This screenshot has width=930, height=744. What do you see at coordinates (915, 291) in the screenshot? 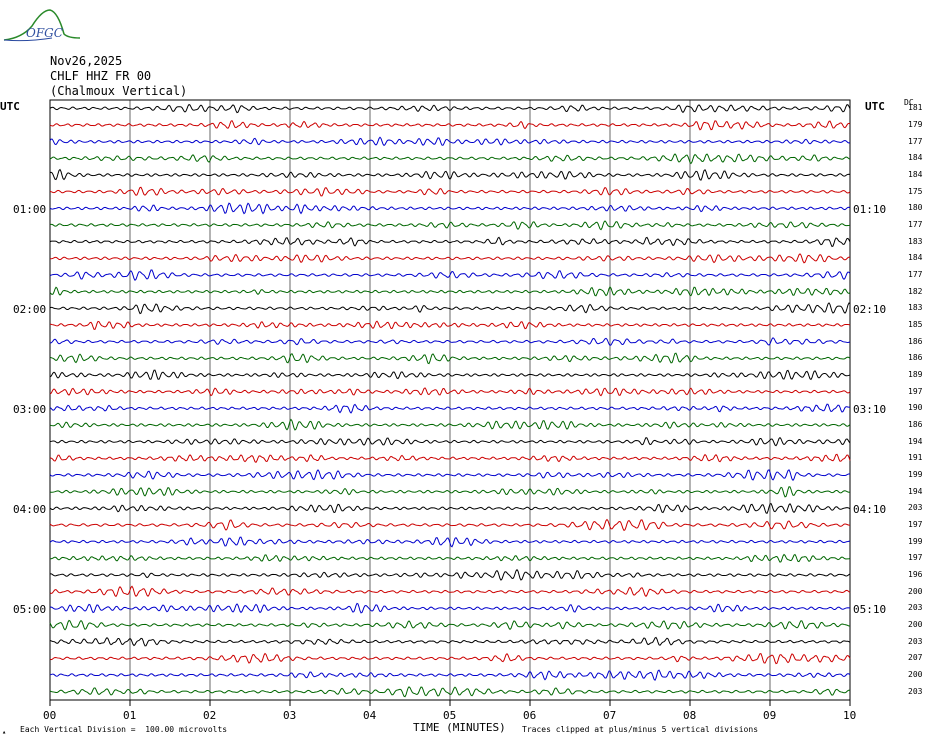
I see `dc-value: 182` at bounding box center [915, 291].